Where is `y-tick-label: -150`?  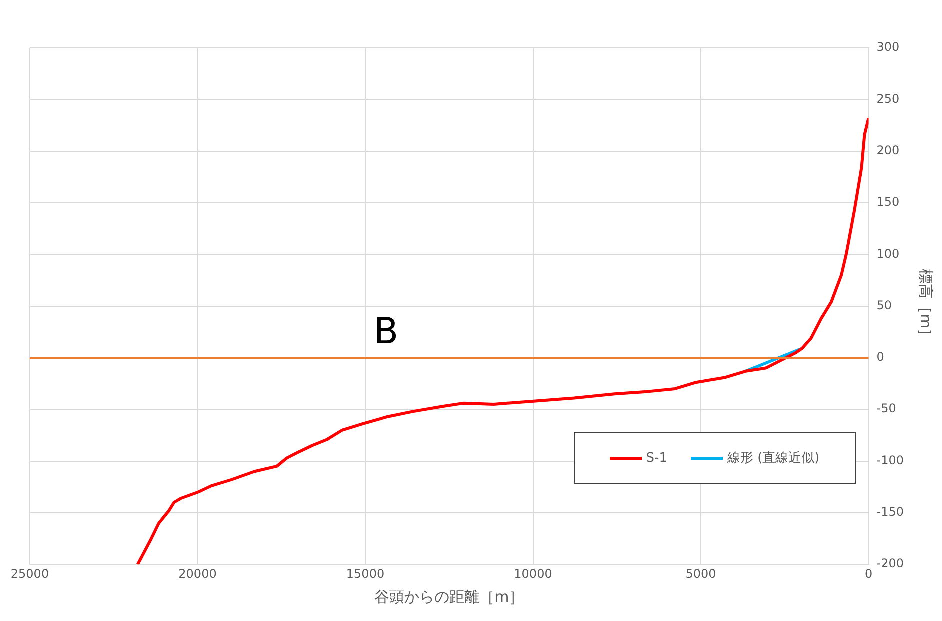 y-tick-label: -150 is located at coordinates (890, 512).